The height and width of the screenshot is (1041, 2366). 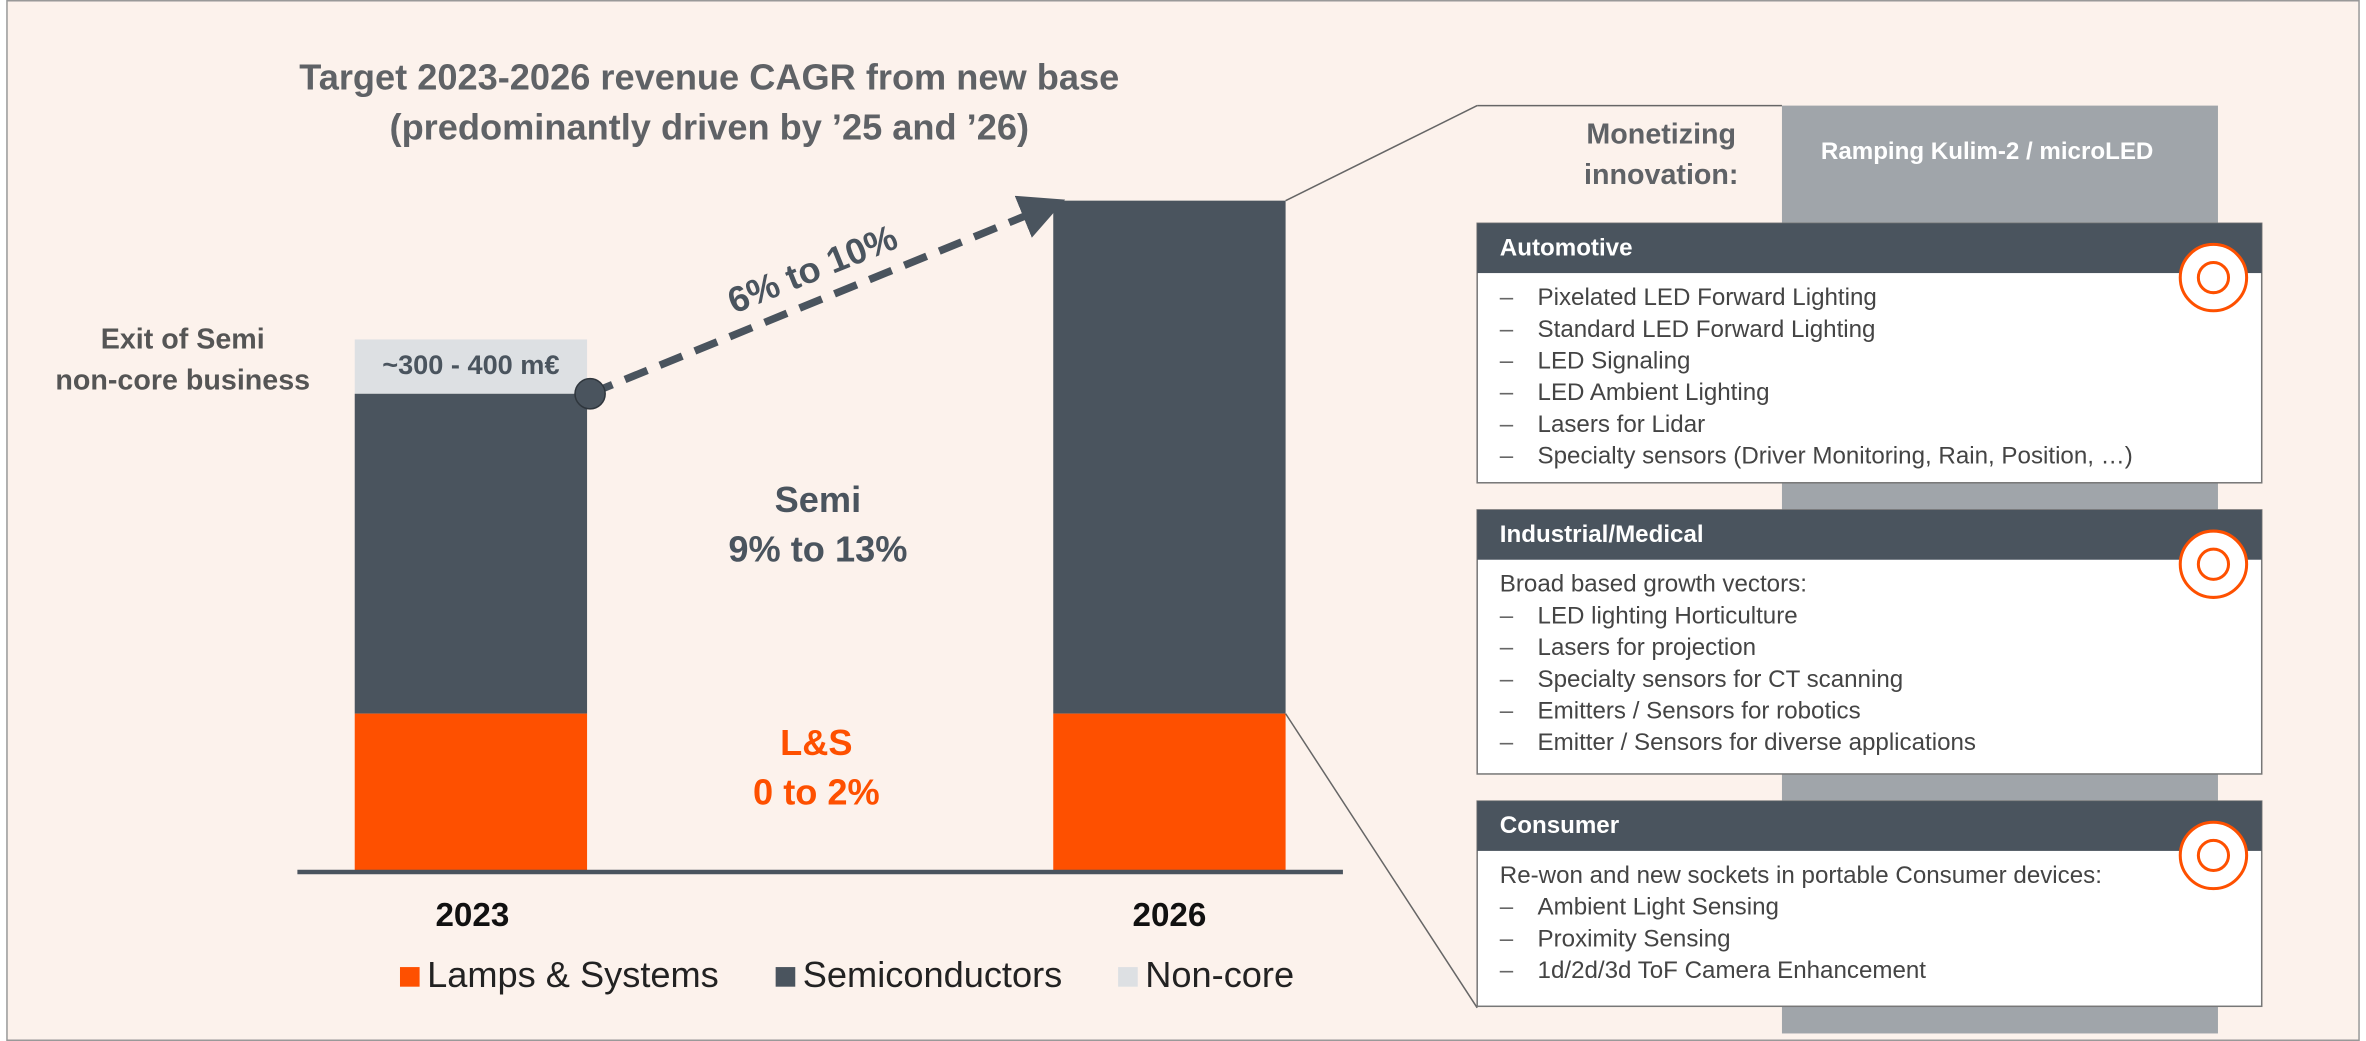 What do you see at coordinates (472, 915) in the screenshot?
I see `year-label: 2023` at bounding box center [472, 915].